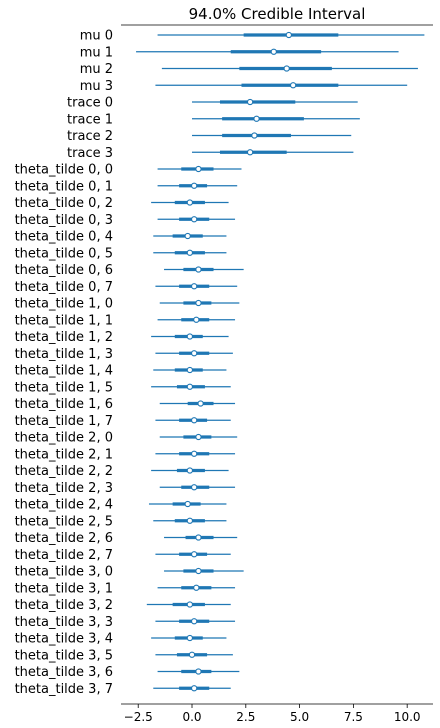 The image size is (440, 728). What do you see at coordinates (64, 387) in the screenshot?
I see `row-label: theta_tilde 1, 5` at bounding box center [64, 387].